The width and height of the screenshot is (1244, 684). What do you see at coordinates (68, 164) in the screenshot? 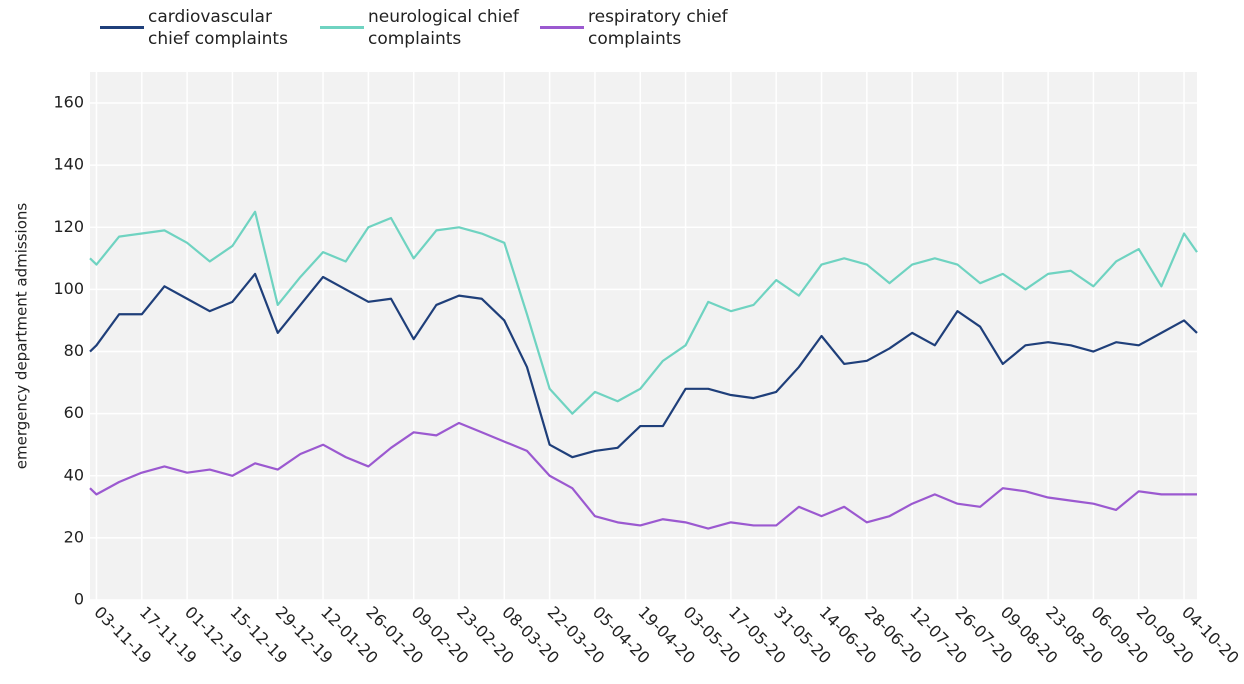
I see `y-tick-label: 140` at bounding box center [68, 164].